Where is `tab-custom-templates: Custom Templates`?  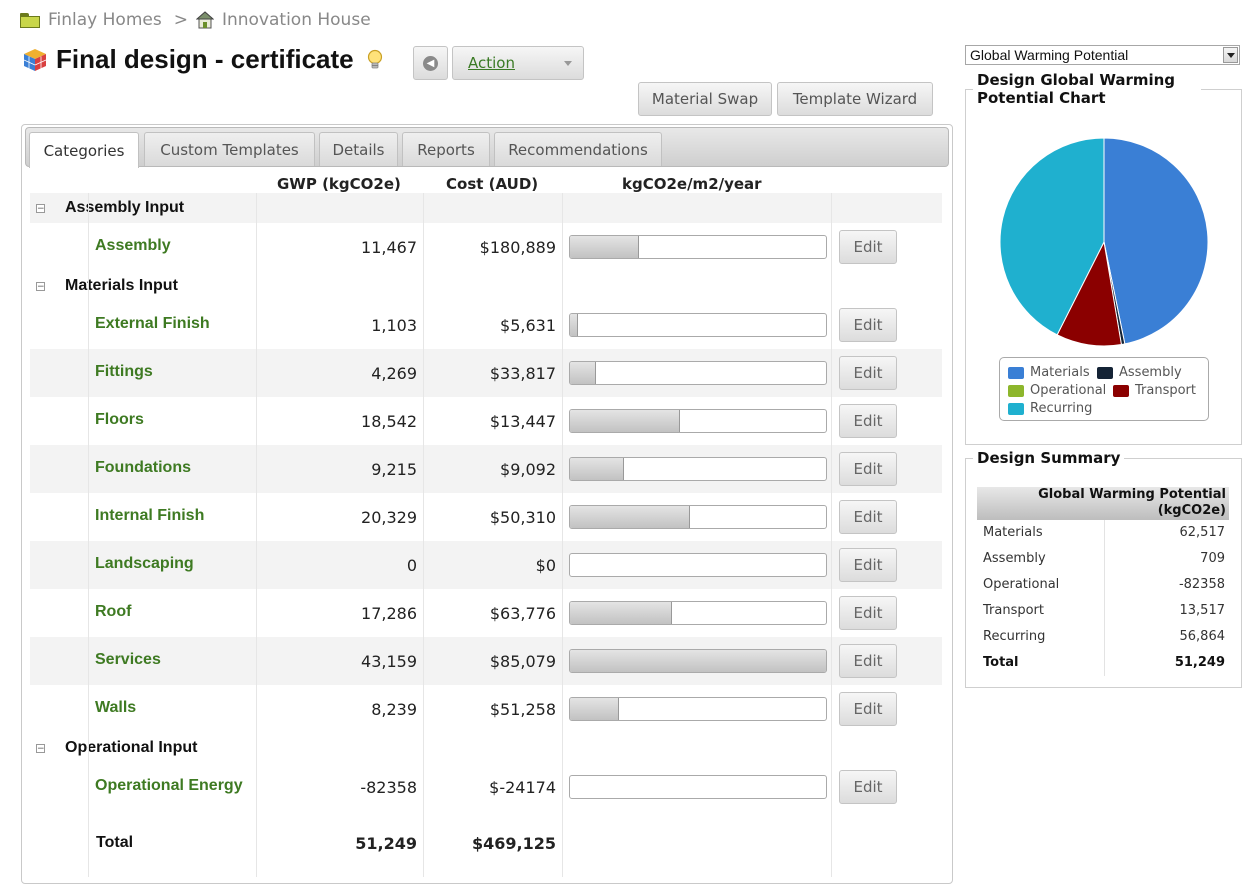
tab-custom-templates: Custom Templates is located at coordinates (229, 149).